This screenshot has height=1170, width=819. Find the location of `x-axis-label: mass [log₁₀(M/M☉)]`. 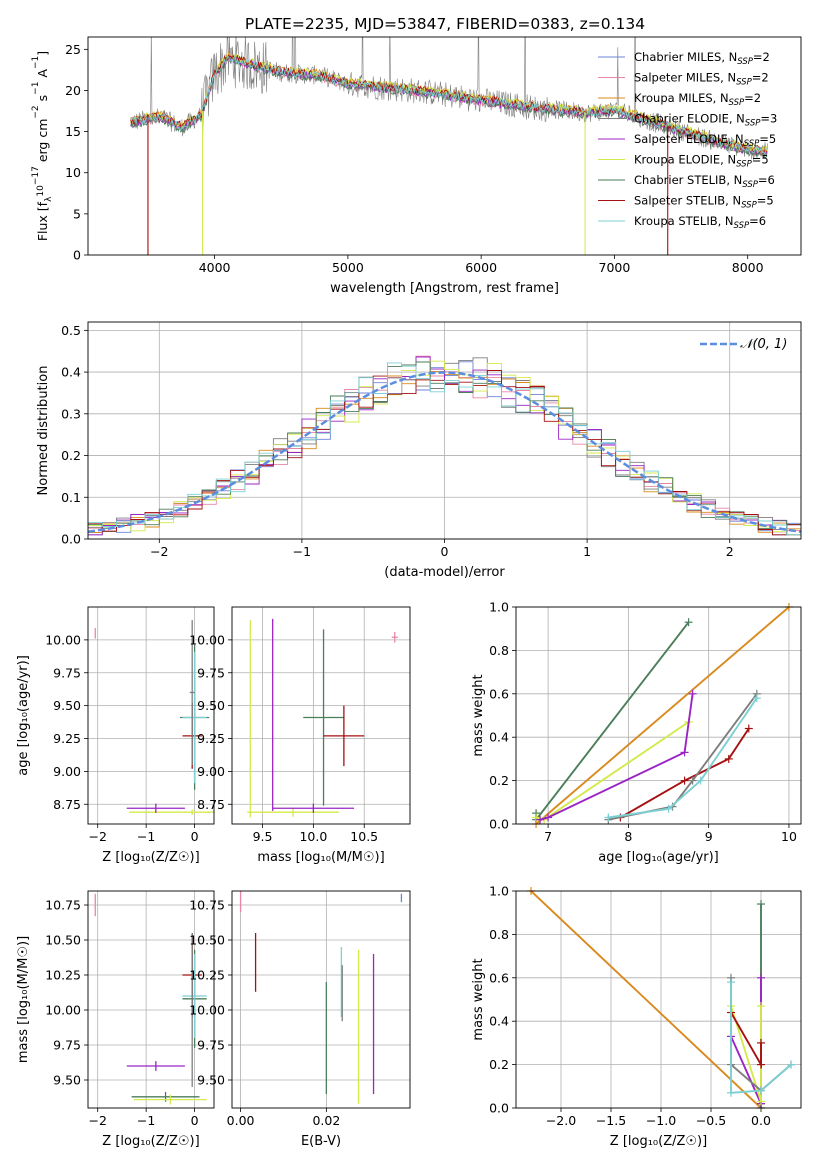

x-axis-label: mass [log₁₀(M/M☉)] is located at coordinates (320, 857).